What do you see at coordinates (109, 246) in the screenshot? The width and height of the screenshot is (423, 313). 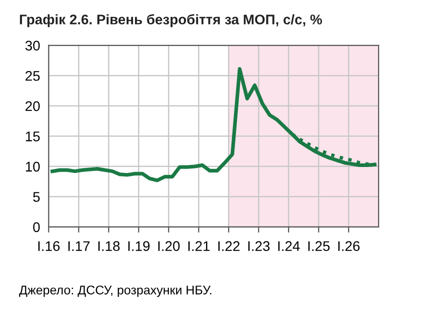 I see `x-tick-label: I.18` at bounding box center [109, 246].